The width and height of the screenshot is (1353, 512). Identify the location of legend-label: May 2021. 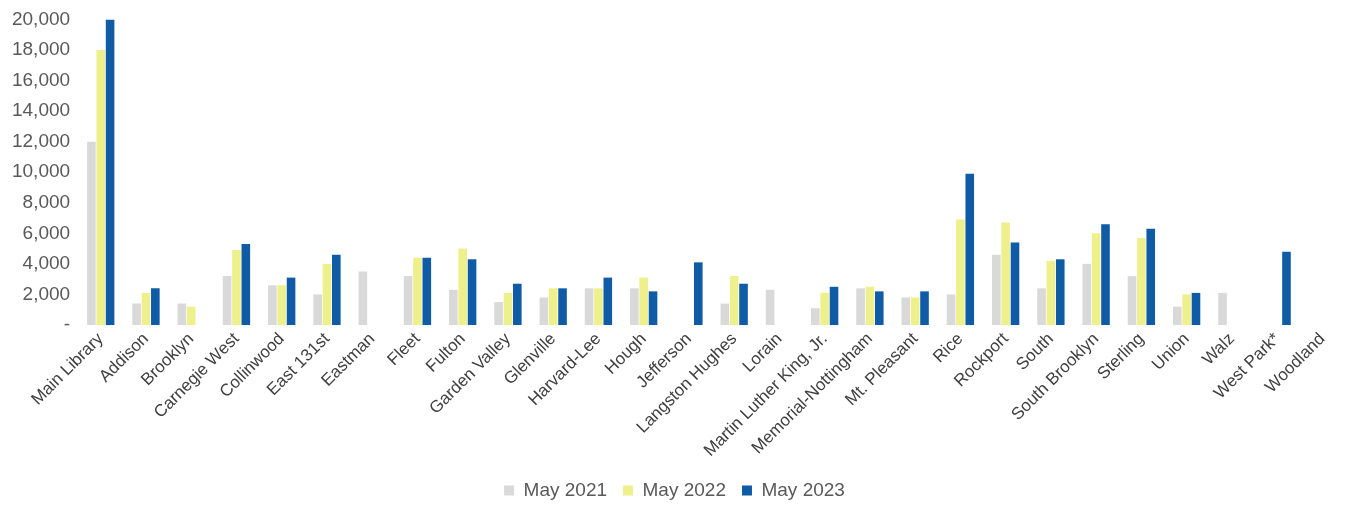
(565, 489).